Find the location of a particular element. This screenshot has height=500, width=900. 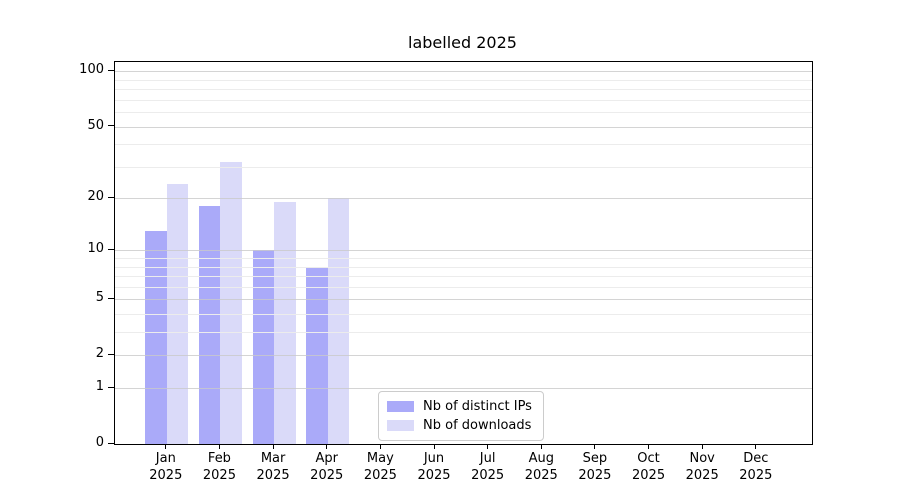

x-tick-month: May is located at coordinates (380, 458).